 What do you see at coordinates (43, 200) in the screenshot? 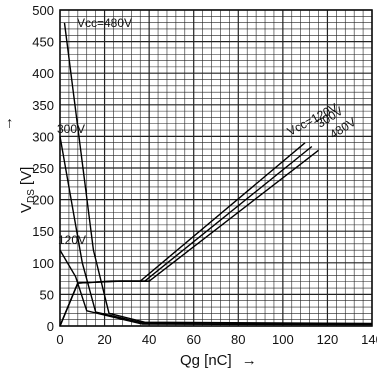
I see `y-tick-label: 200` at bounding box center [43, 200].